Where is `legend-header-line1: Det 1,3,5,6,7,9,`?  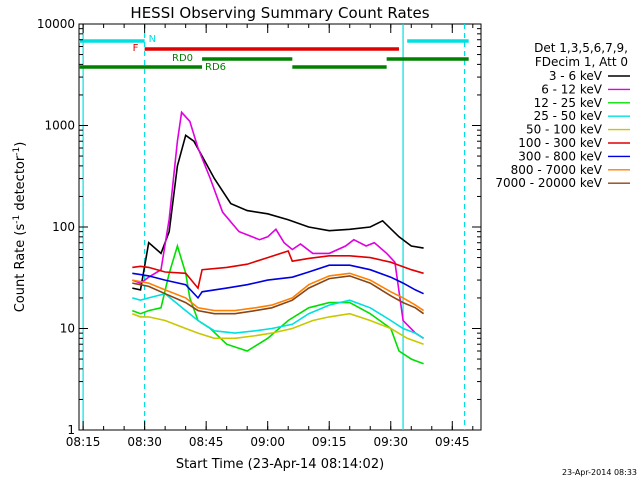 legend-header-line1: Det 1,3,5,6,7,9, is located at coordinates (581, 48).